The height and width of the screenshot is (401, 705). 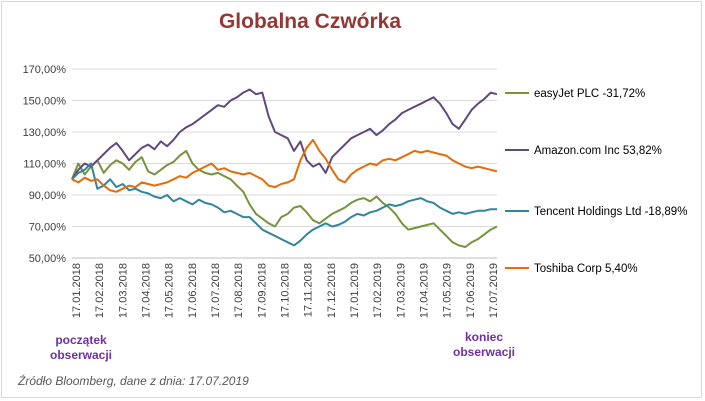 I want to click on x-tick-label: 17.04.2018, so click(x=147, y=290).